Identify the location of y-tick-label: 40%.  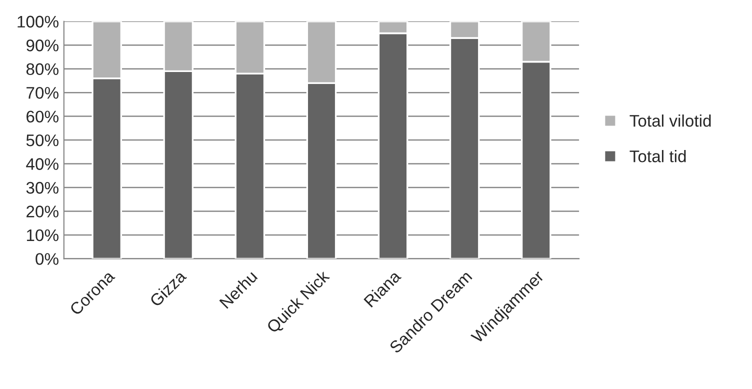
(42, 164).